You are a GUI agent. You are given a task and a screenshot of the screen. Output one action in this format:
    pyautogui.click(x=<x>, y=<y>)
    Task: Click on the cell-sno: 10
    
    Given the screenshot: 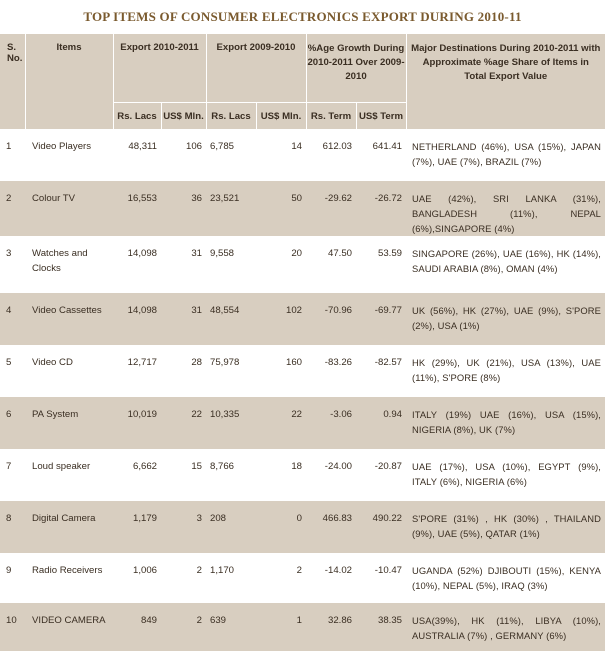 What is the action you would take?
    pyautogui.click(x=12, y=627)
    